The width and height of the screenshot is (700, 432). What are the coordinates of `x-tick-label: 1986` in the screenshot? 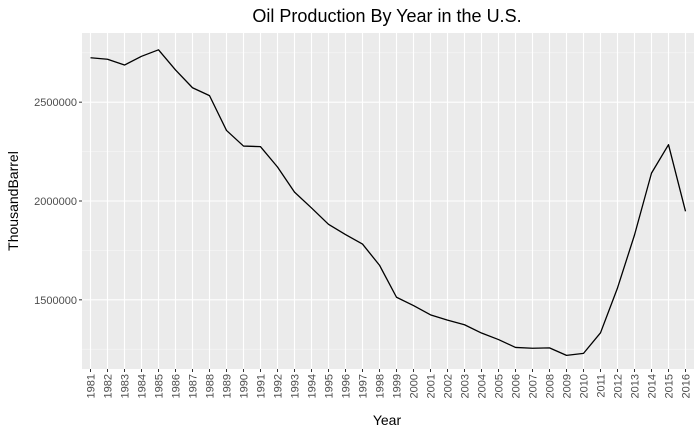 It's located at (177, 386).